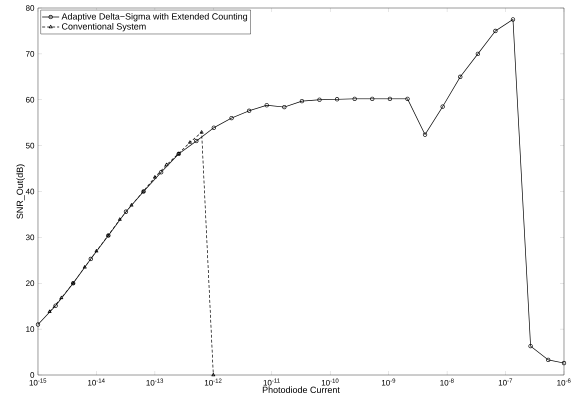  What do you see at coordinates (104, 27) in the screenshot?
I see `legend-label: Conventional System` at bounding box center [104, 27].